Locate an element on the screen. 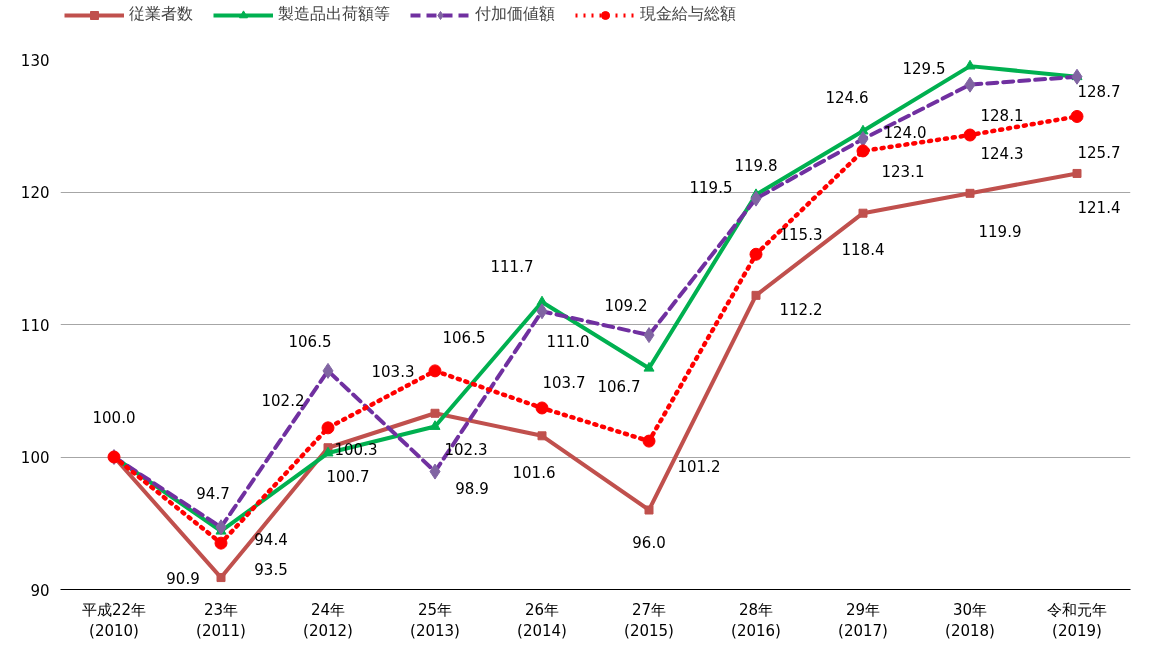  data-label: 119.5 is located at coordinates (711, 187).